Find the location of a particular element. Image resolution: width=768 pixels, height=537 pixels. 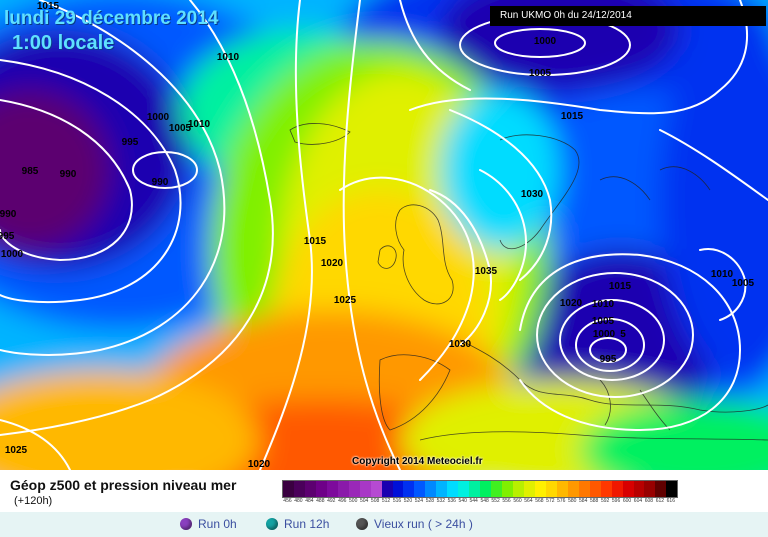

color-scale-swatches is located at coordinates (480, 489).